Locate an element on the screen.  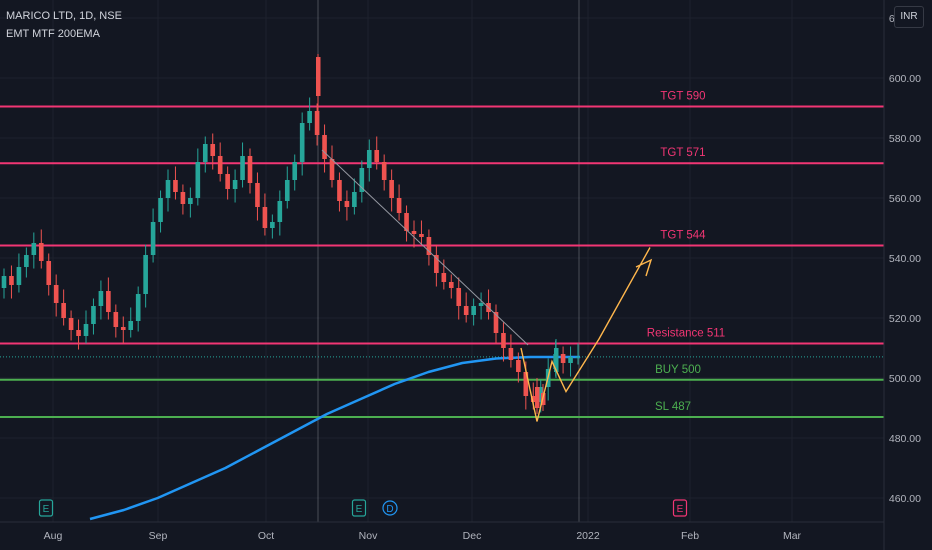
price-tick-label: 600.00 is located at coordinates (905, 79).